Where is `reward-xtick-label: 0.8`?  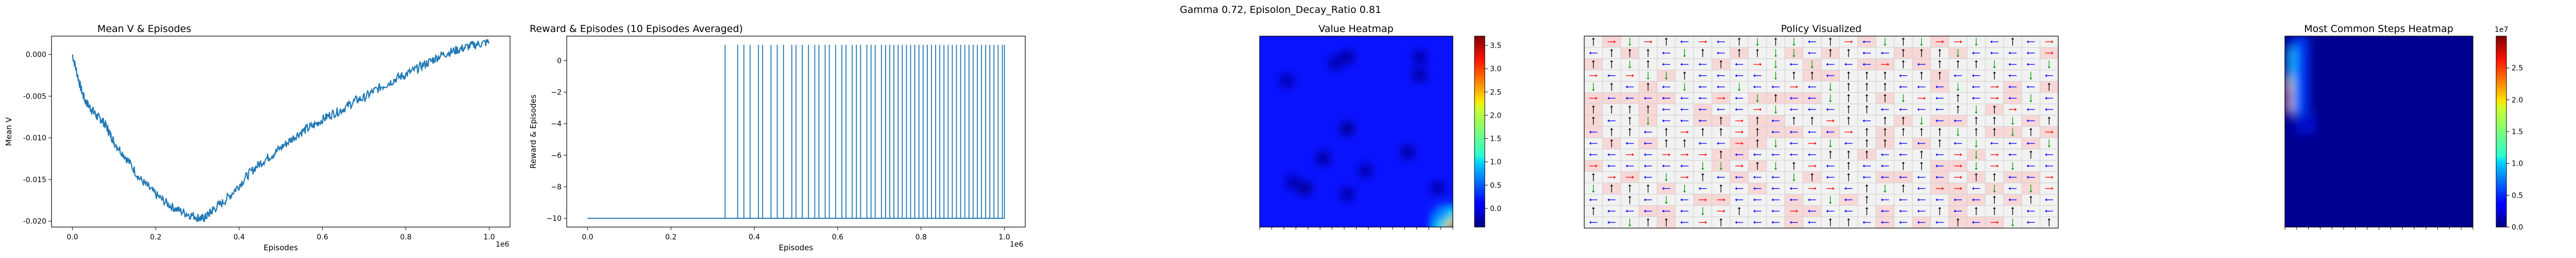
reward-xtick-label: 0.8 is located at coordinates (921, 237).